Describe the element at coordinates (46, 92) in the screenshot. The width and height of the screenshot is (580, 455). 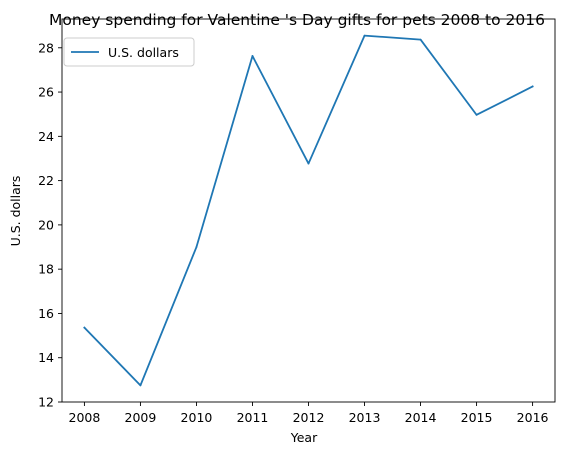
I see `y-tick-label: 26` at that location.